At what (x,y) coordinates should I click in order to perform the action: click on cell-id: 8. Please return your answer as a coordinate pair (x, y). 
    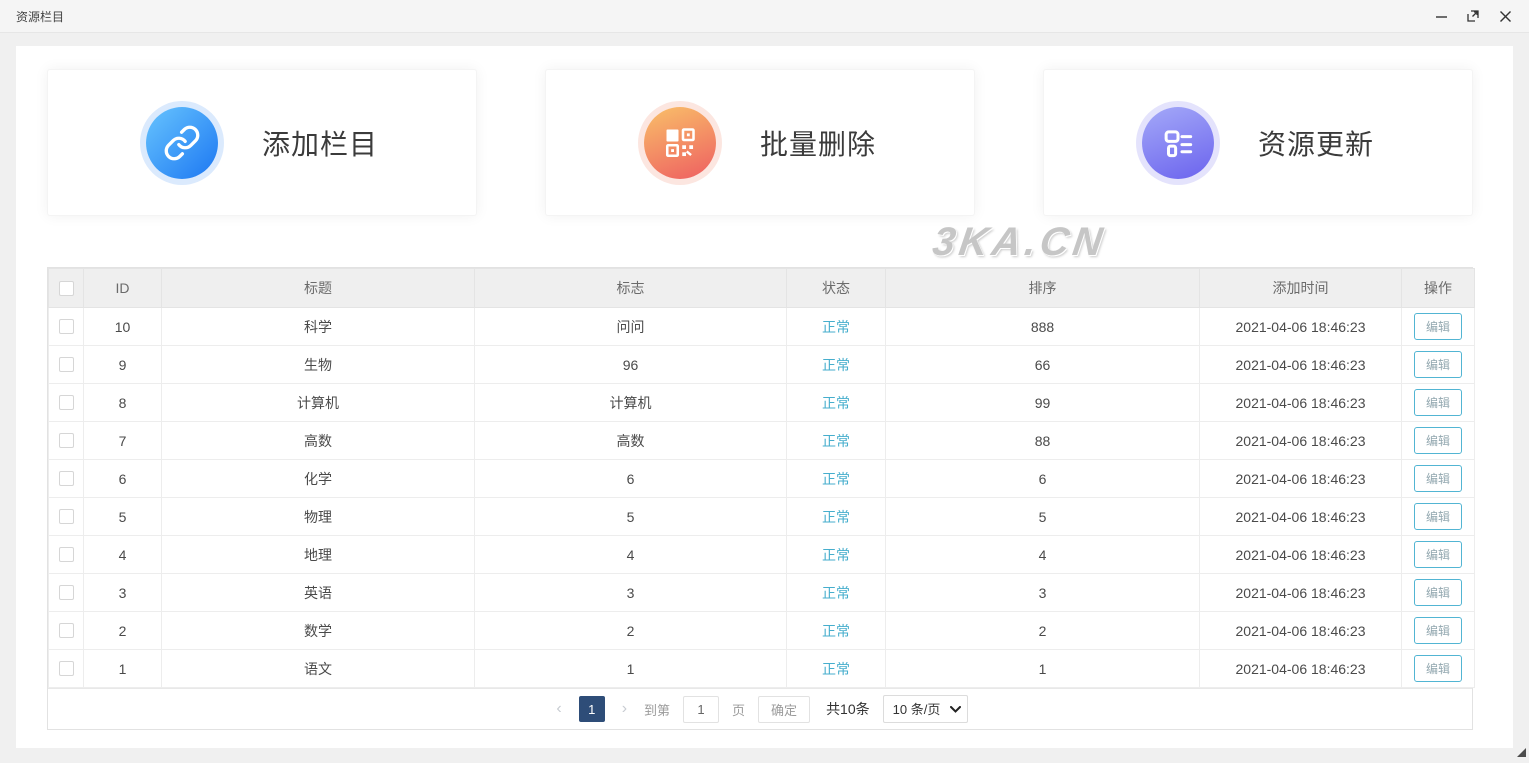
    Looking at the image, I should click on (122, 402).